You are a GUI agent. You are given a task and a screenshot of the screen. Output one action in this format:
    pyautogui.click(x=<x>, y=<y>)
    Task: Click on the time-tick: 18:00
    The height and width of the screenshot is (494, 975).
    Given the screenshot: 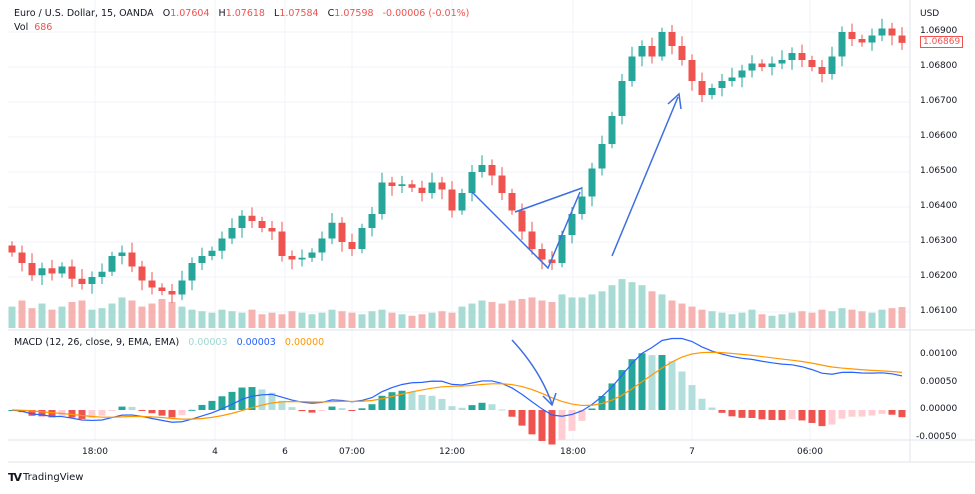 What is the action you would take?
    pyautogui.click(x=95, y=452)
    